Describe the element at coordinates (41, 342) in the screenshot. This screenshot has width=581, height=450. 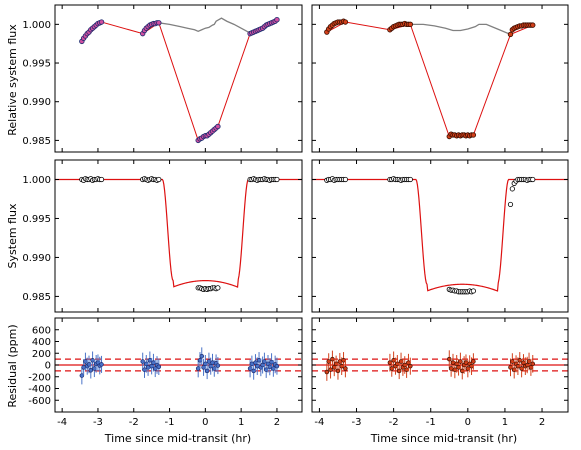
I see `y-tick-label: 400` at that location.